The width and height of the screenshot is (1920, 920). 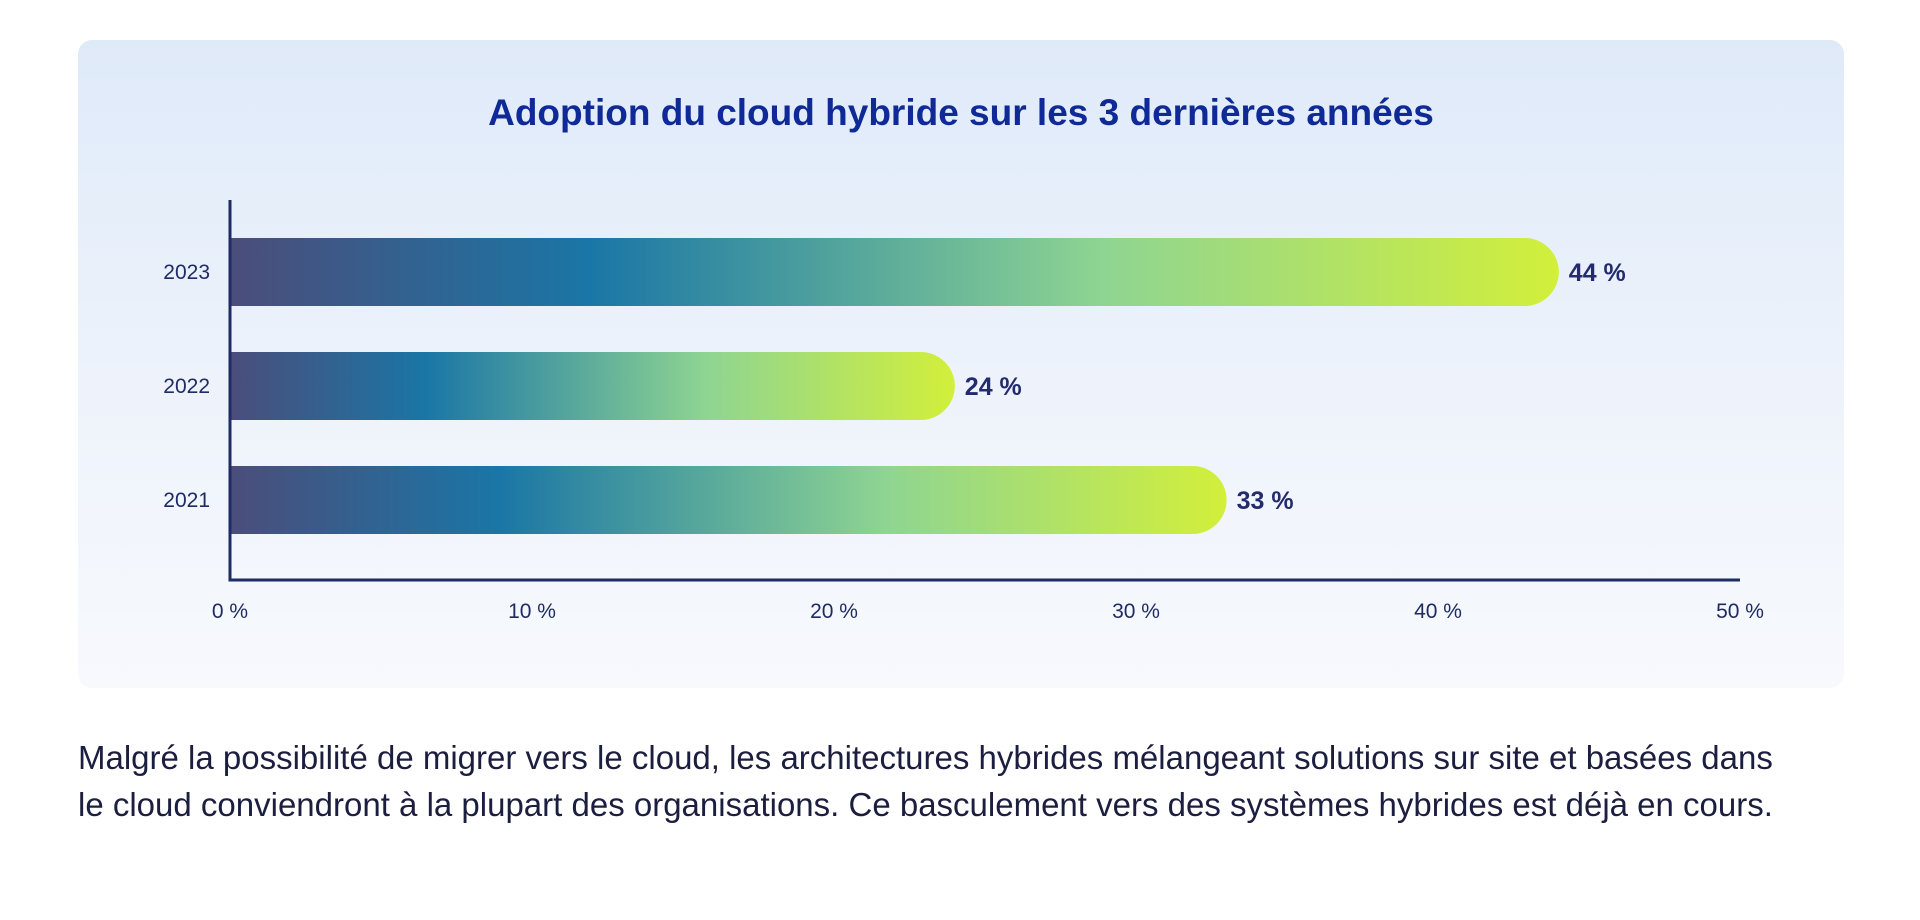 What do you see at coordinates (1597, 273) in the screenshot?
I see `value-label: 44 %` at bounding box center [1597, 273].